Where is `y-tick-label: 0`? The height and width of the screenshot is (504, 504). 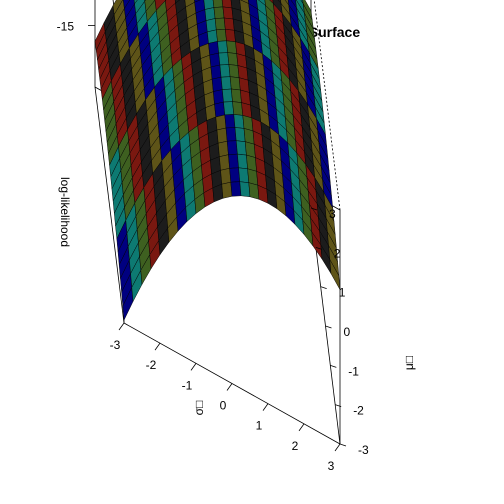
y-tick-label: 0 is located at coordinates (347, 332).